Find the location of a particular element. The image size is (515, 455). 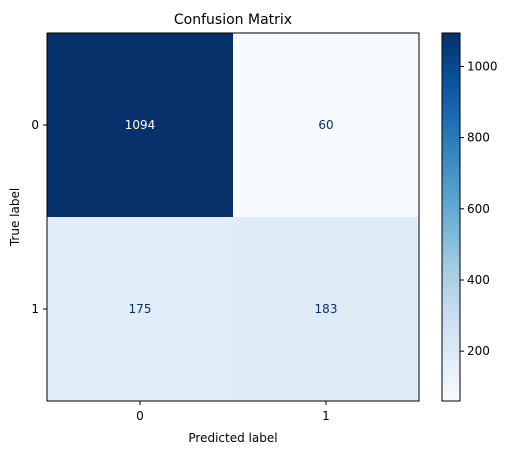

colorbar-tick-label-0: 200 is located at coordinates (478, 351).